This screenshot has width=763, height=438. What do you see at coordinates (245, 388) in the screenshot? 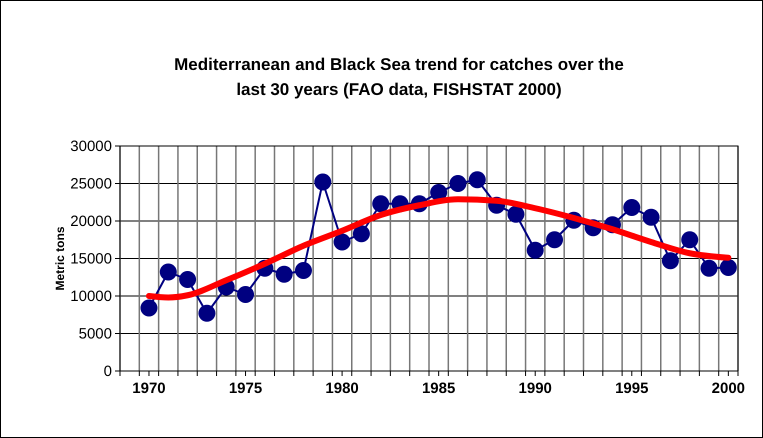
I see `x-tick-label: 1975` at bounding box center [245, 388].